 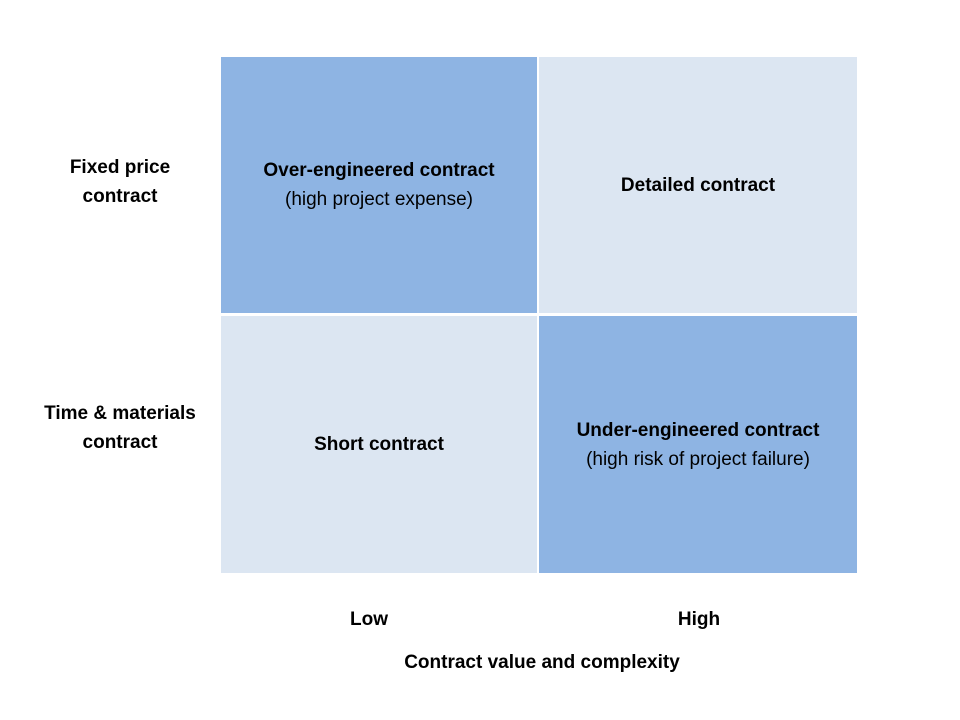 What do you see at coordinates (120, 413) in the screenshot?
I see `row-label-line: Time & materials` at bounding box center [120, 413].